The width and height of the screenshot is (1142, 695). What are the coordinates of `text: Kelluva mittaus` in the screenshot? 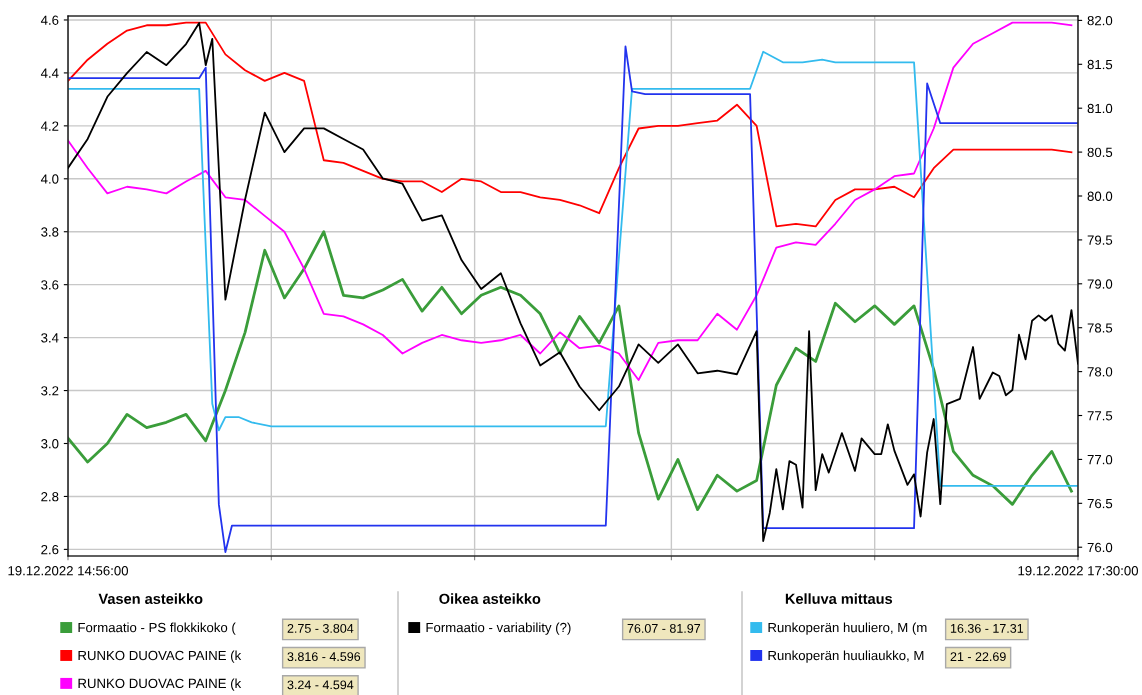 It's located at (839, 598).